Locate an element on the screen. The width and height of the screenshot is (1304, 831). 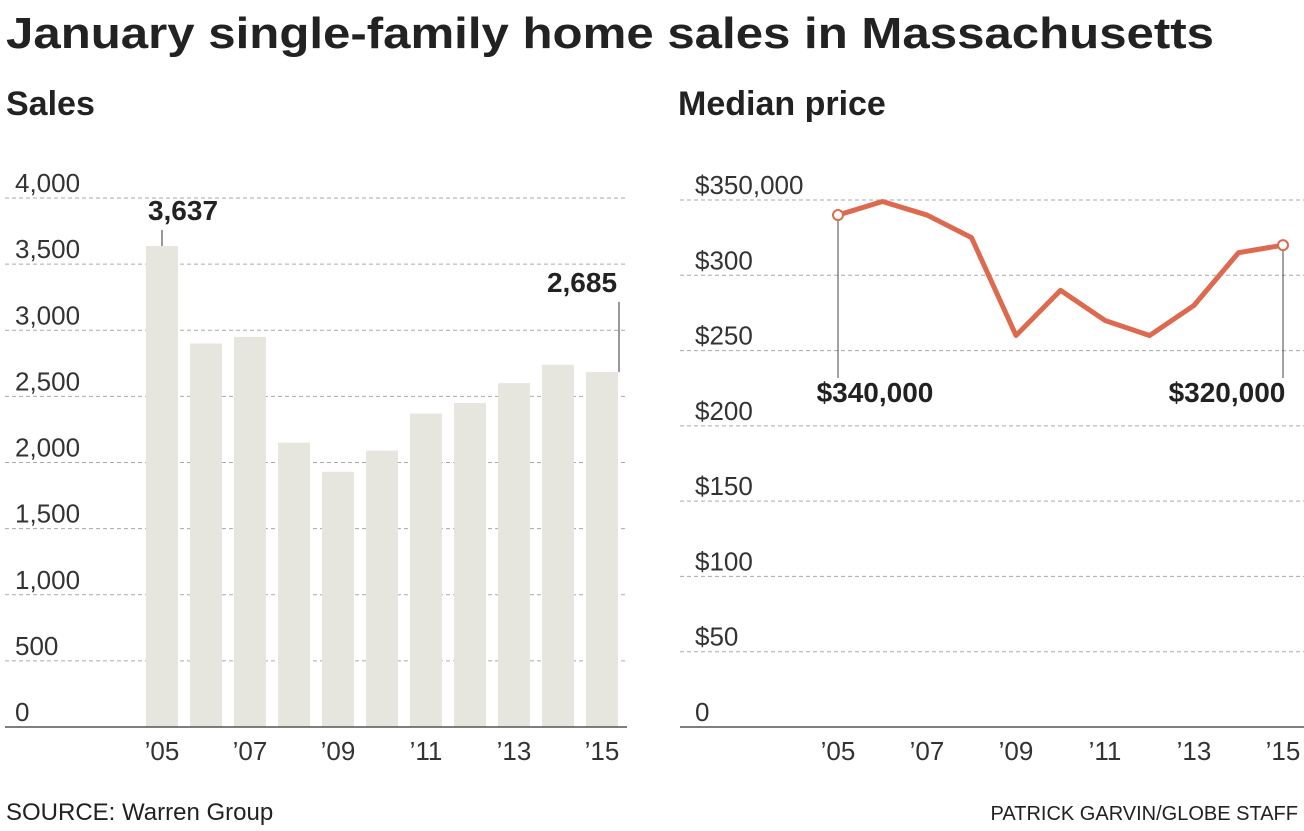
y-tick-label: $300 is located at coordinates (724, 260).